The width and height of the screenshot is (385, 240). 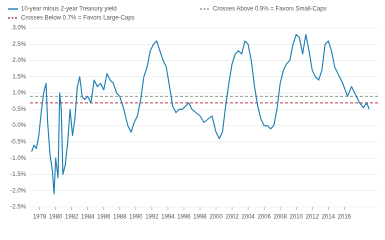 What do you see at coordinates (104, 218) in the screenshot?
I see `x-tick-label: 1986` at bounding box center [104, 218].